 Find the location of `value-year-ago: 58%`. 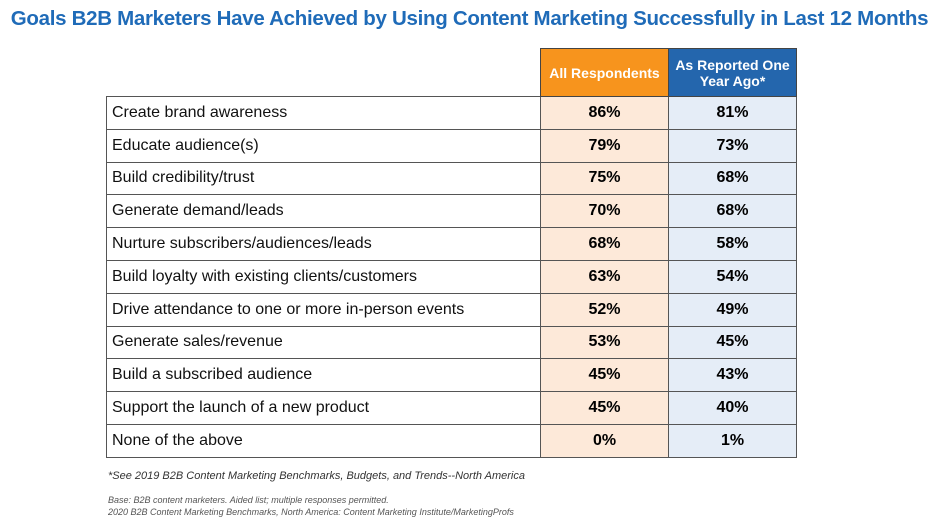

value-year-ago: 58% is located at coordinates (732, 244).